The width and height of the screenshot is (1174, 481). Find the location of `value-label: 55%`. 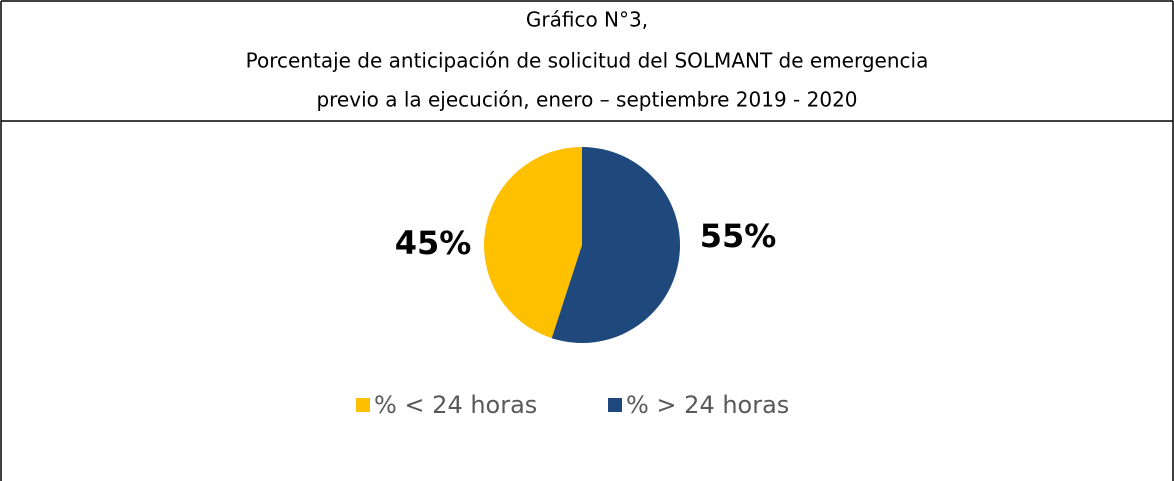

value-label: 55% is located at coordinates (738, 236).